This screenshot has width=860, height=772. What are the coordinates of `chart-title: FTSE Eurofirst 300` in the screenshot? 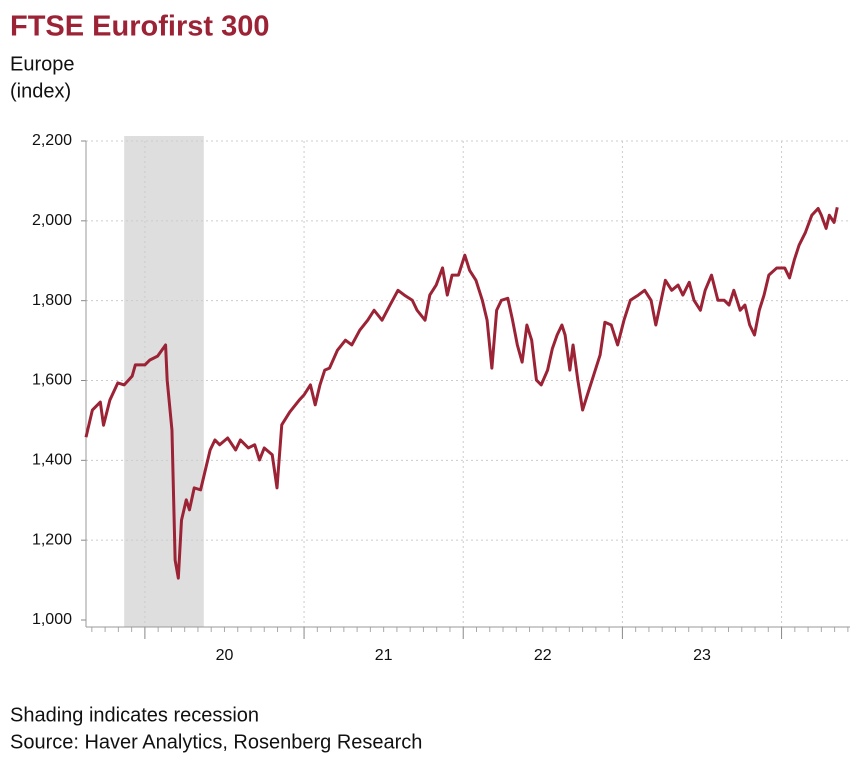 It's located at (139, 27).